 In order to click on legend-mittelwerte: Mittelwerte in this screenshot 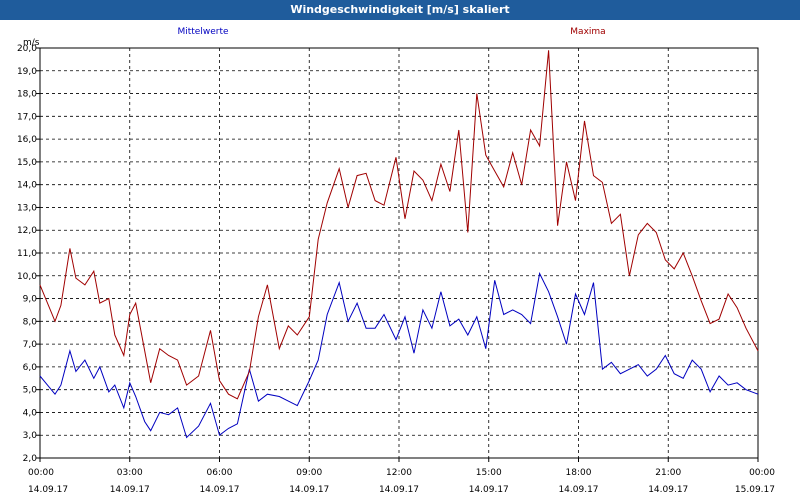, I will do `click(202, 32)`.